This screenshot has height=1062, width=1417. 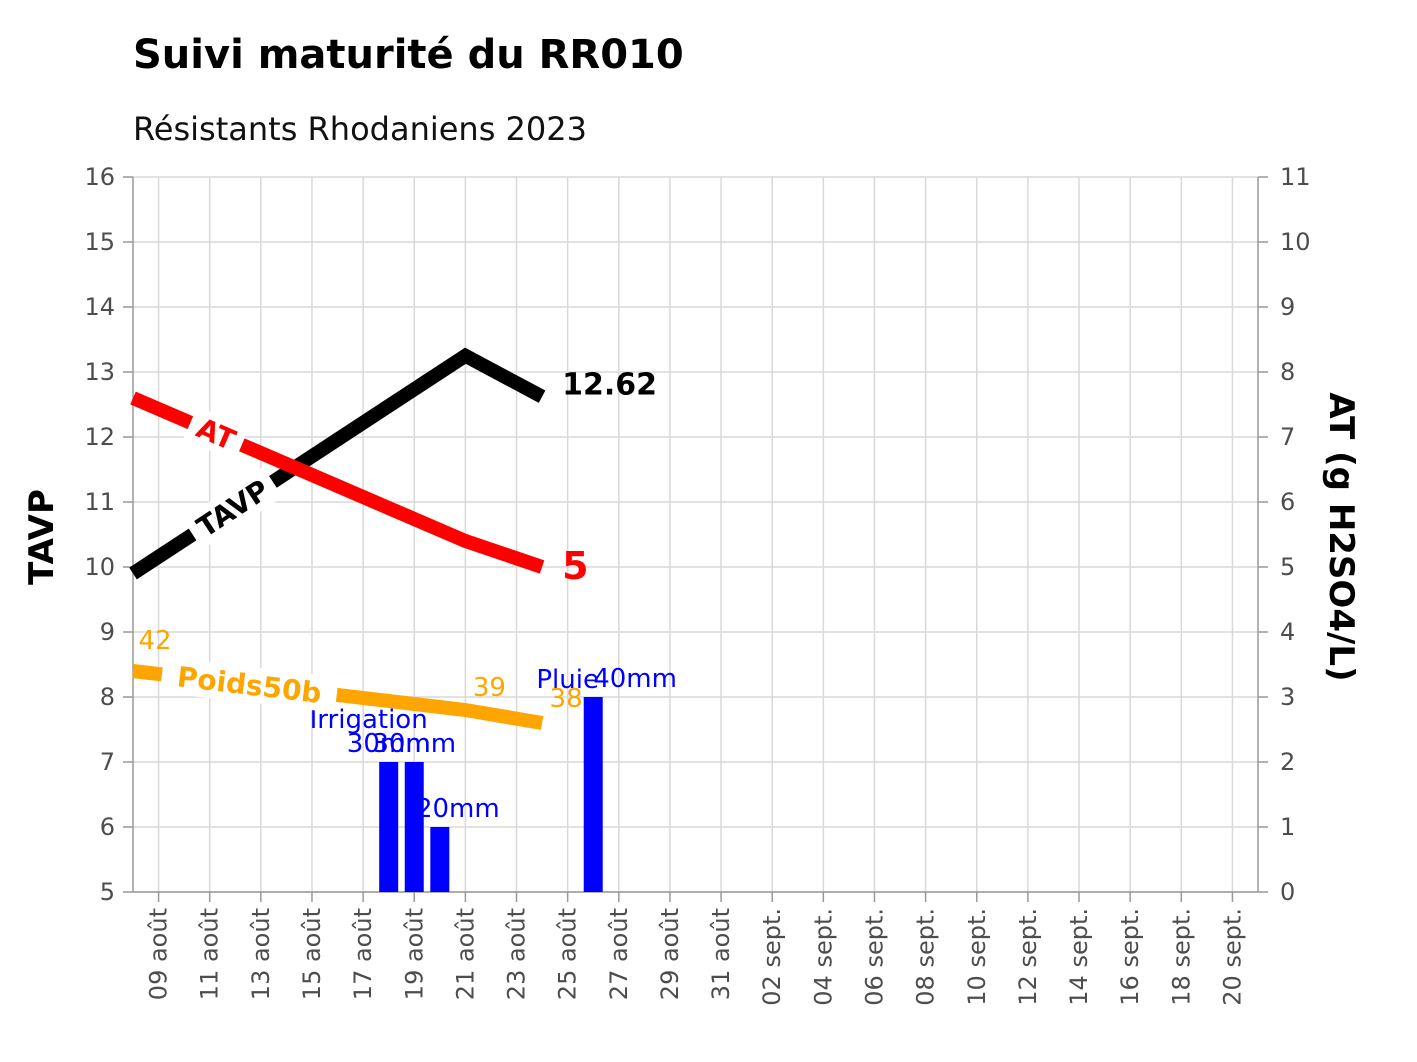 What do you see at coordinates (1287, 307) in the screenshot?
I see `y2-tick-label: 9` at bounding box center [1287, 307].